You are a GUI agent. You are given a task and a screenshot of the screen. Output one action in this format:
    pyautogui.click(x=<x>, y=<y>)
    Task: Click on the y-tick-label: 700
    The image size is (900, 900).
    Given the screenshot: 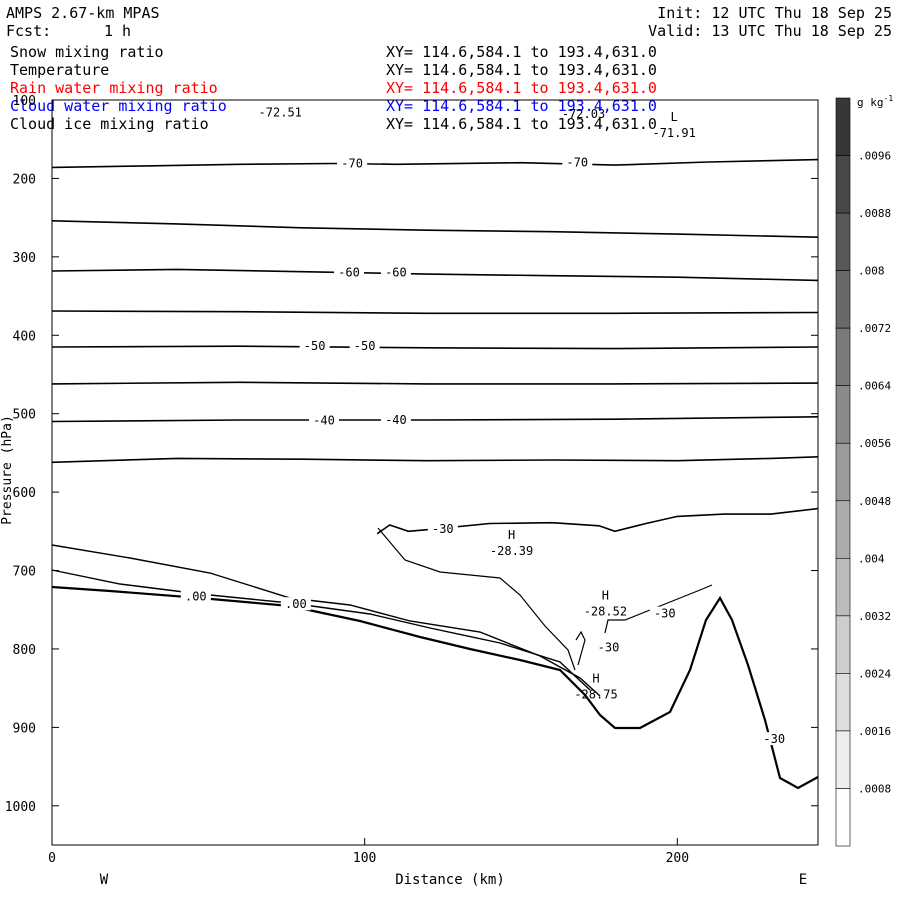 What is the action you would take?
    pyautogui.click(x=24, y=572)
    